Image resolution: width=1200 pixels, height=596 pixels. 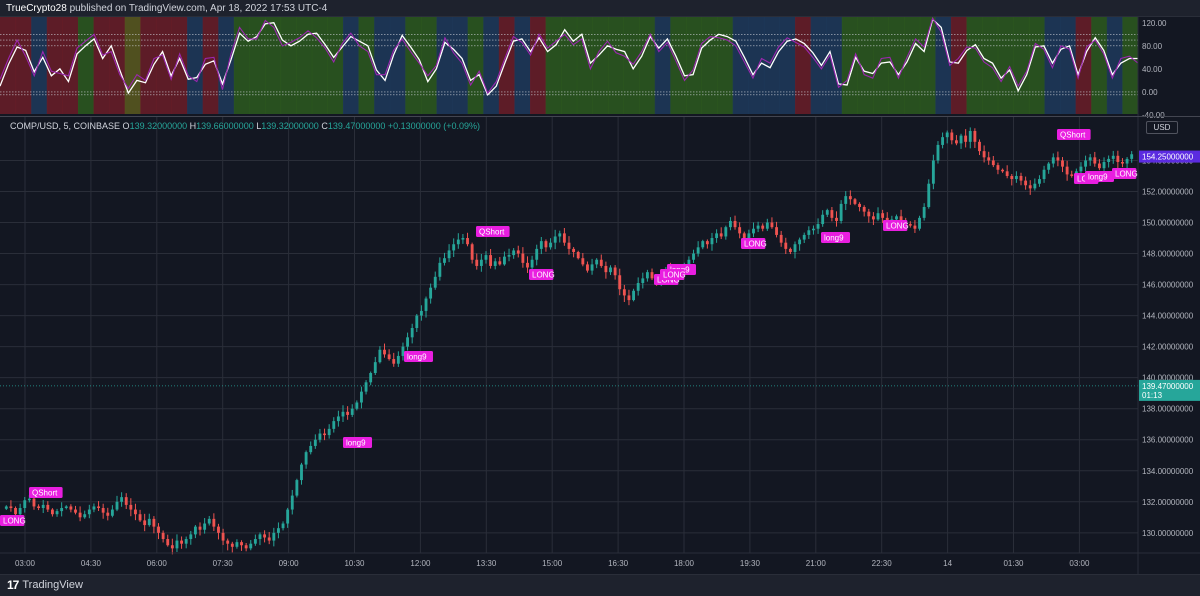 I want to click on currency-selector: USD, so click(x=1162, y=127).